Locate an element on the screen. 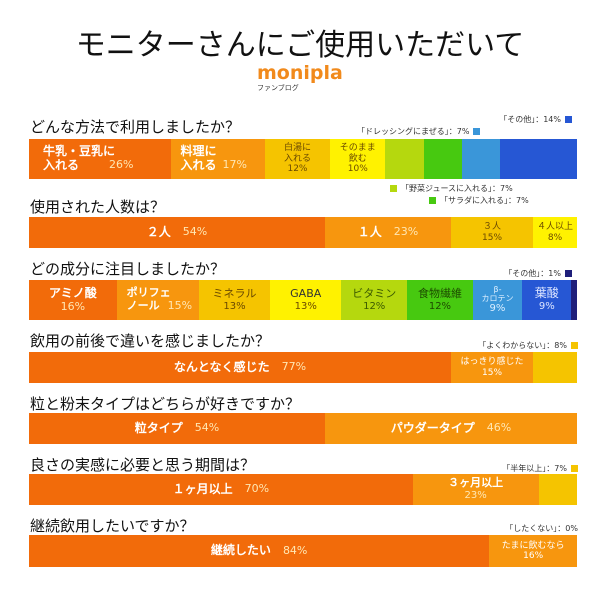 The image size is (600, 600). segment: ポリフェ ノール 15% is located at coordinates (157, 300).